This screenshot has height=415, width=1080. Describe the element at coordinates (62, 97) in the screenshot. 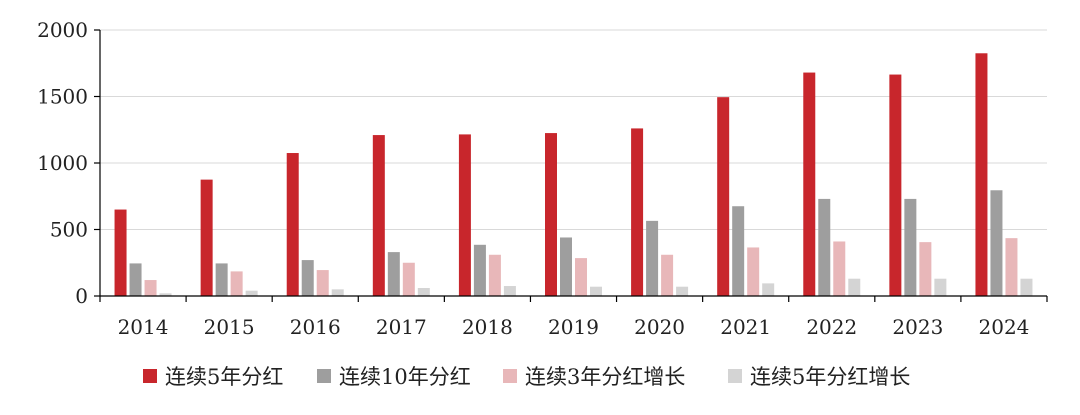

I see `y-tick-label: 1500` at that location.